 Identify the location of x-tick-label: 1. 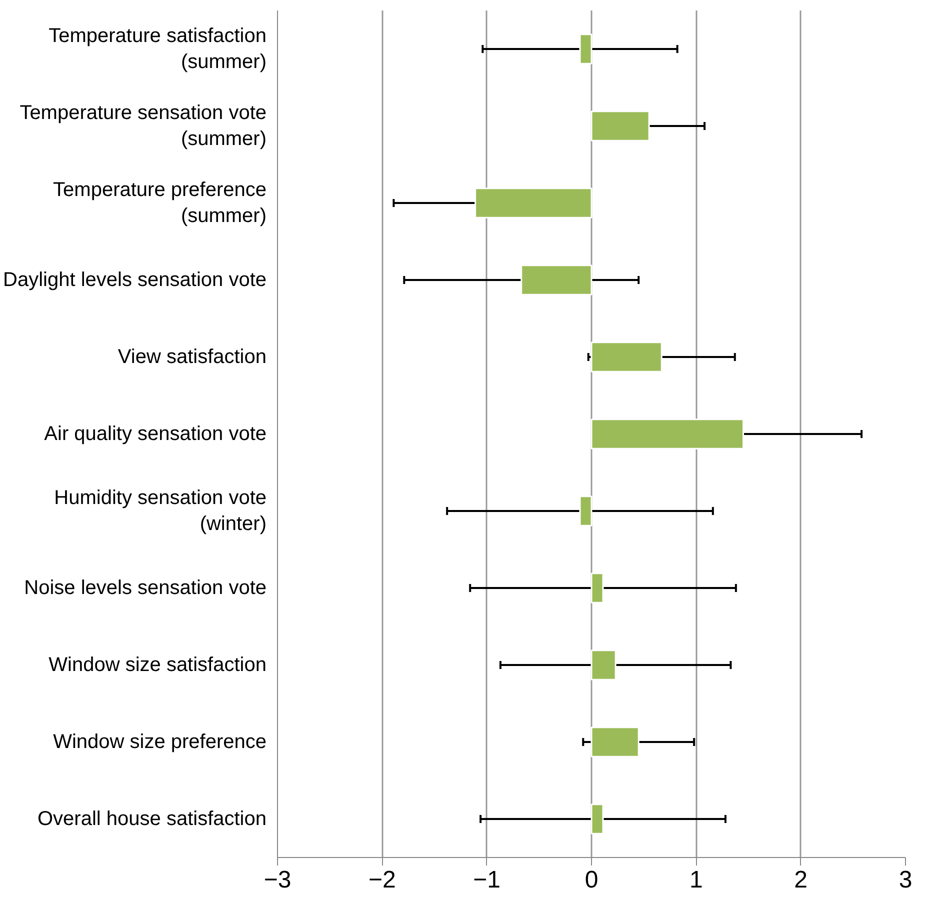
(696, 880).